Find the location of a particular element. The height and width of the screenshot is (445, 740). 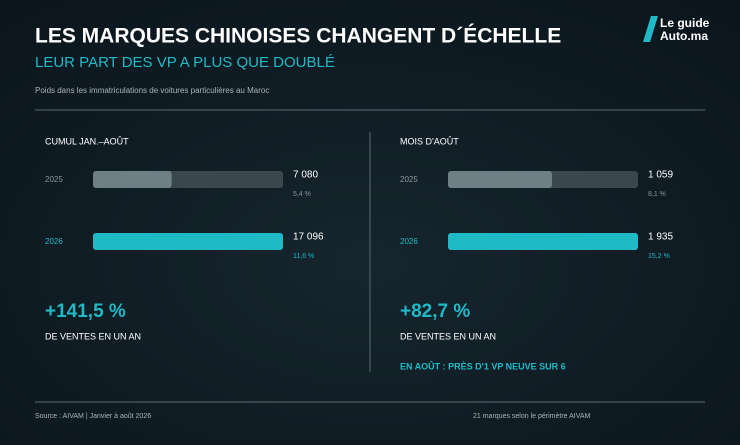

share-label: 8,1 % is located at coordinates (657, 194).